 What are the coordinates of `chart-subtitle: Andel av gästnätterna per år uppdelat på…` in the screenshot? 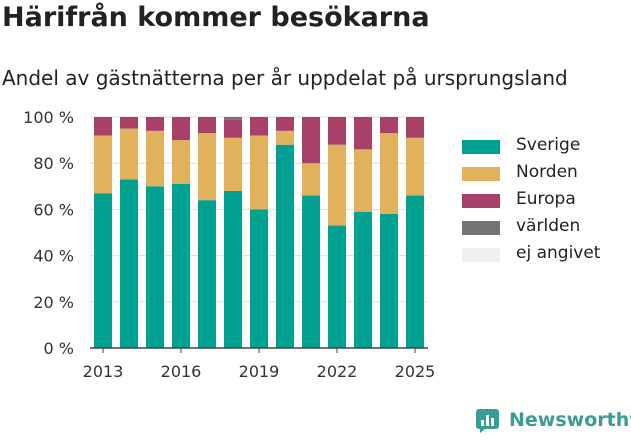 It's located at (285, 78).